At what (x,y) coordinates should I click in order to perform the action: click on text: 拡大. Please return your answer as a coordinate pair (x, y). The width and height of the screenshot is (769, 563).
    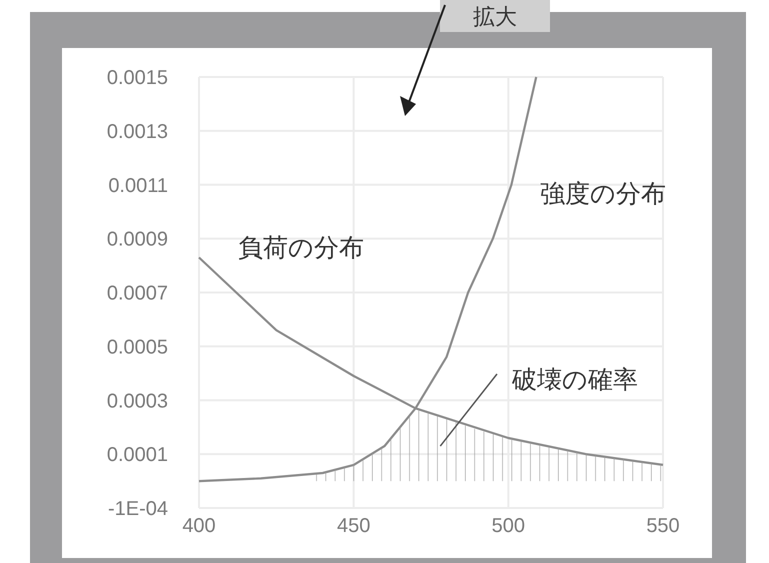
    Looking at the image, I should click on (495, 16).